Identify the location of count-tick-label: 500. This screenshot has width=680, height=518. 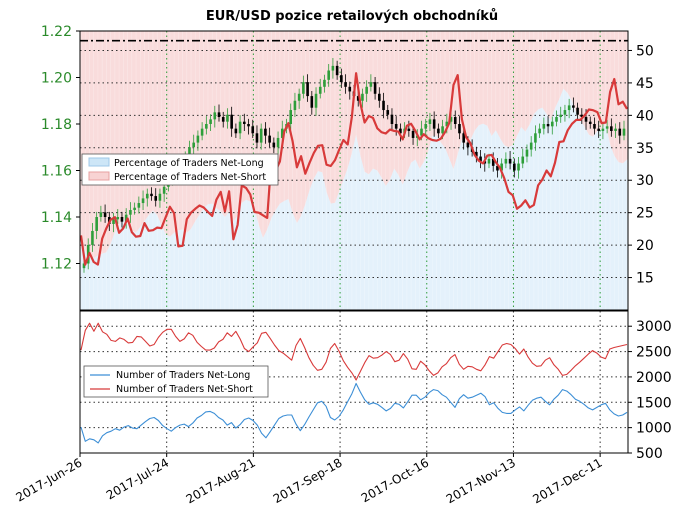
(649, 454).